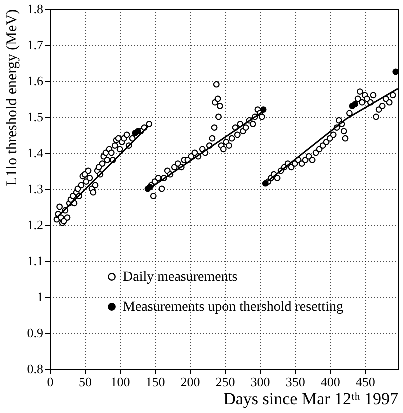  Describe the element at coordinates (366, 382) in the screenshot. I see `x-tick-label: 450` at that location.